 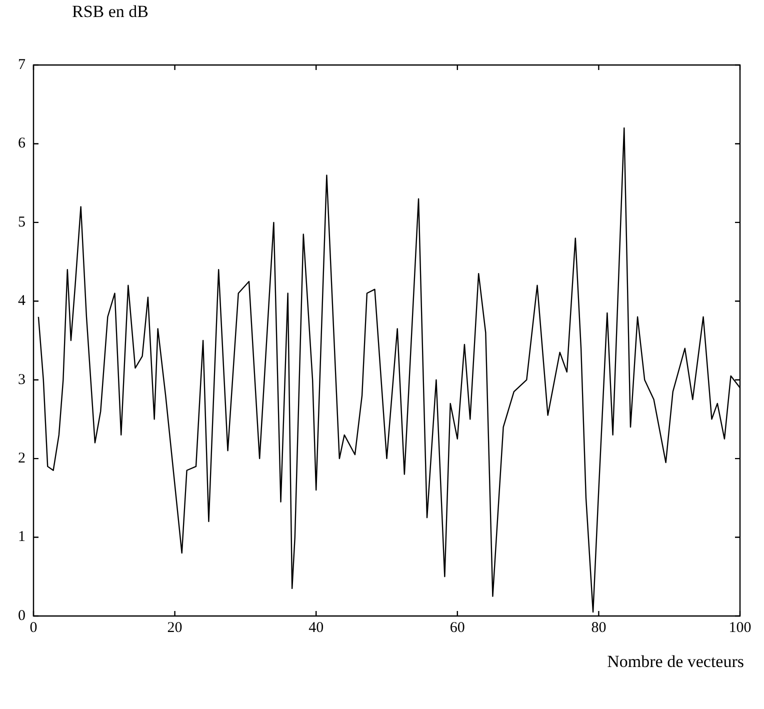 What do you see at coordinates (22, 144) in the screenshot?
I see `y-tick-label: 6` at bounding box center [22, 144].